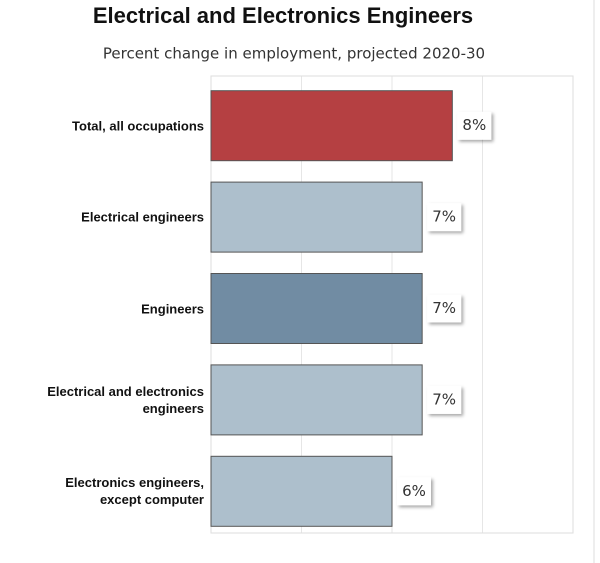 This screenshot has width=600, height=563. Describe the element at coordinates (138, 126) in the screenshot. I see `y-tick-label: Total, all occupations` at that location.